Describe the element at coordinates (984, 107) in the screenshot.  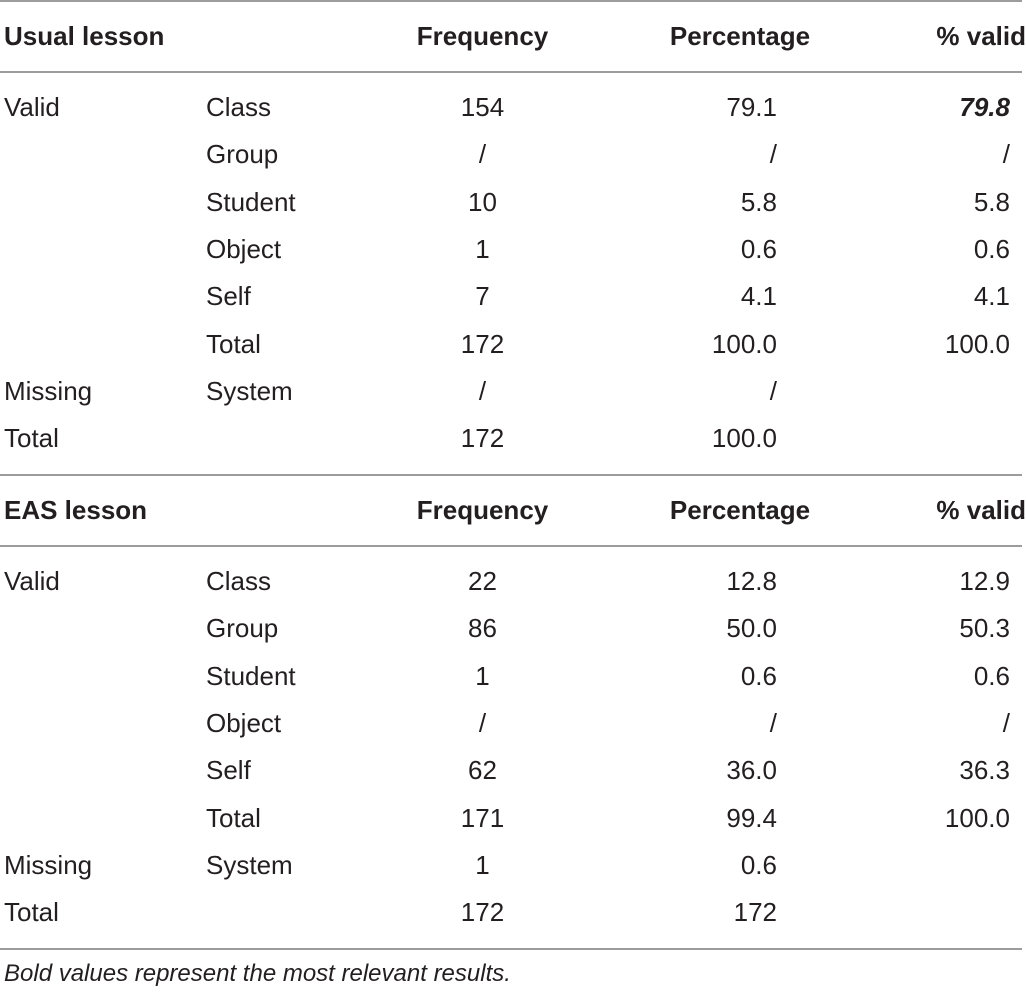
I see `valid-pct-cell: 79.8` at that location.